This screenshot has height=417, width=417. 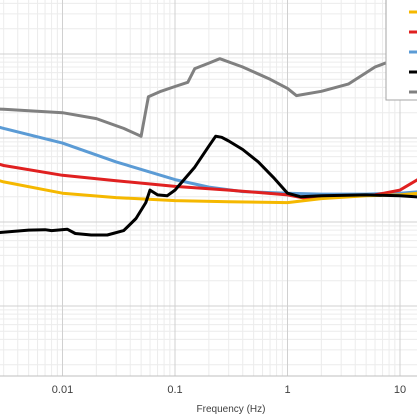 I want to click on legend, so click(x=401, y=50).